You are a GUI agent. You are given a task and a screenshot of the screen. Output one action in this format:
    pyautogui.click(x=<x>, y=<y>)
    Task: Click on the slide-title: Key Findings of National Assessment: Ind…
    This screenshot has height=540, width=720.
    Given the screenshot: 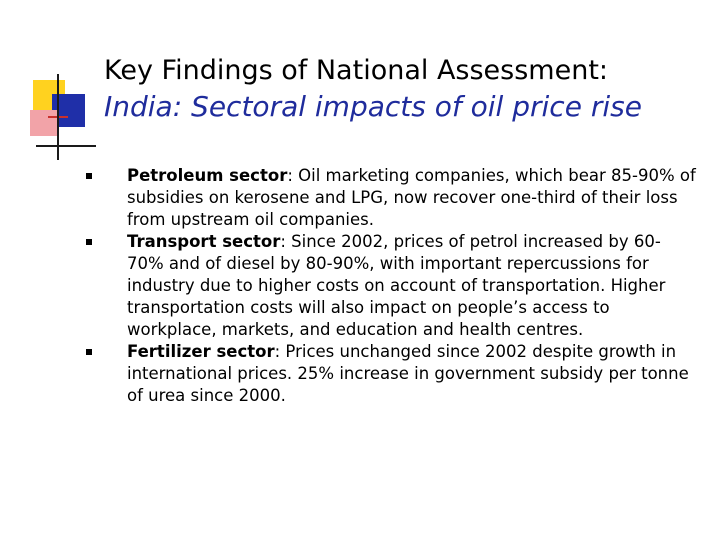 What is the action you would take?
    pyautogui.click(x=404, y=90)
    